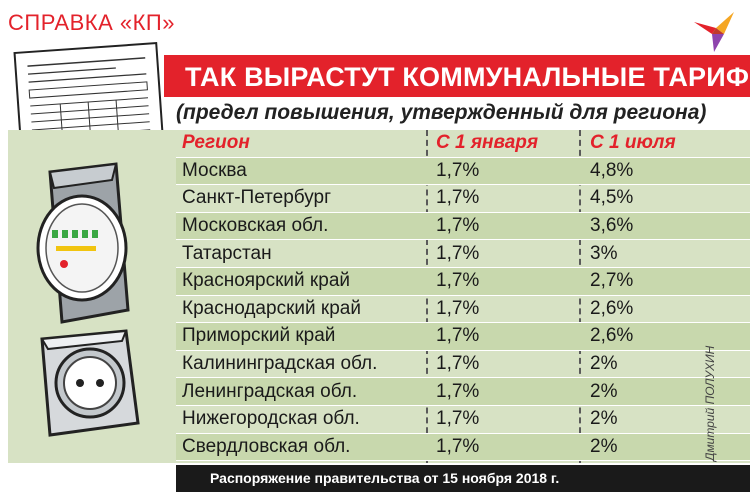 This screenshot has height=492, width=750. What do you see at coordinates (714, 32) in the screenshot?
I see `brand-bird-icon` at bounding box center [714, 32].